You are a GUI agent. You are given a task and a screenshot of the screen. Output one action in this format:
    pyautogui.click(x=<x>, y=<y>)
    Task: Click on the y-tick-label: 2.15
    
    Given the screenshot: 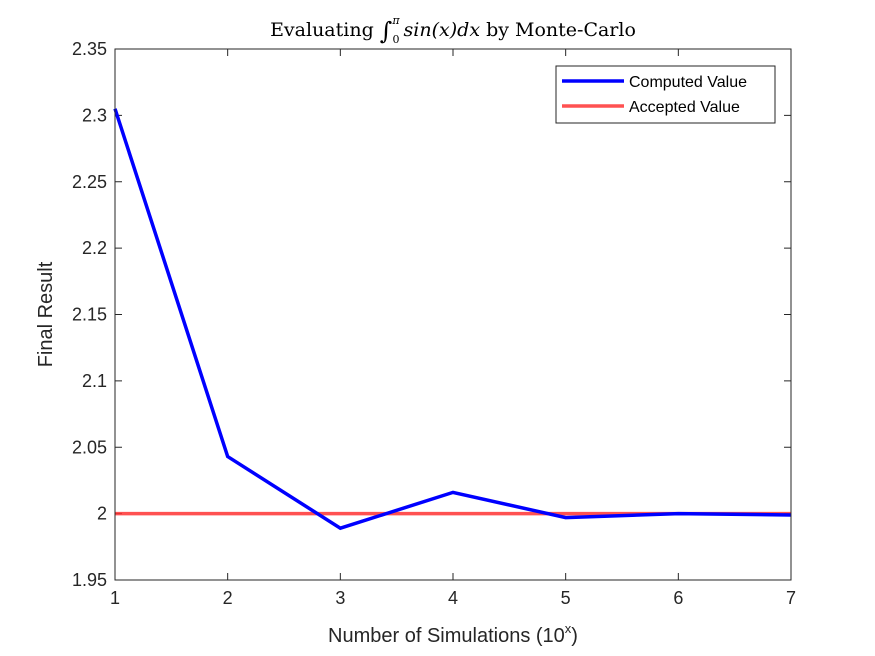 What is the action you would take?
    pyautogui.click(x=89, y=315)
    